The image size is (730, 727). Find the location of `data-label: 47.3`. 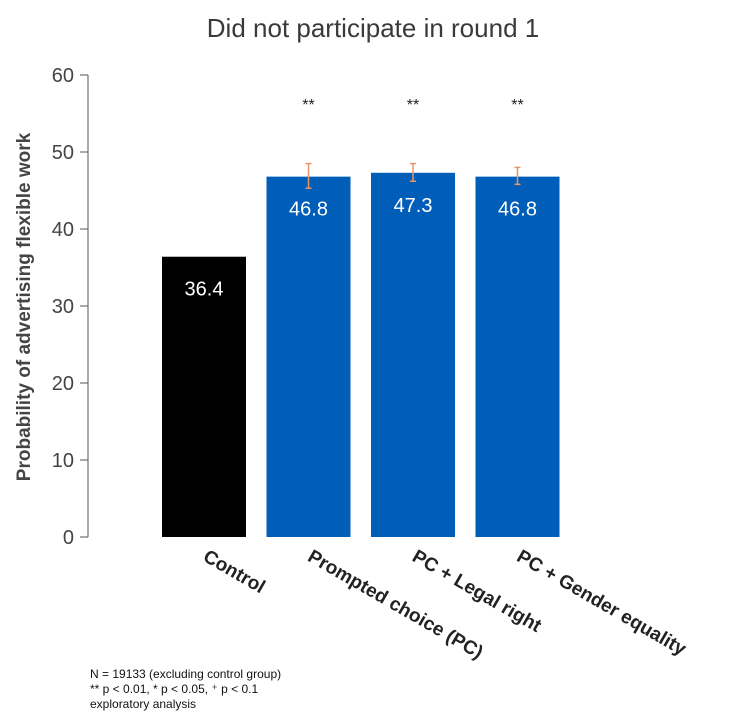

data-label: 47.3 is located at coordinates (413, 206).